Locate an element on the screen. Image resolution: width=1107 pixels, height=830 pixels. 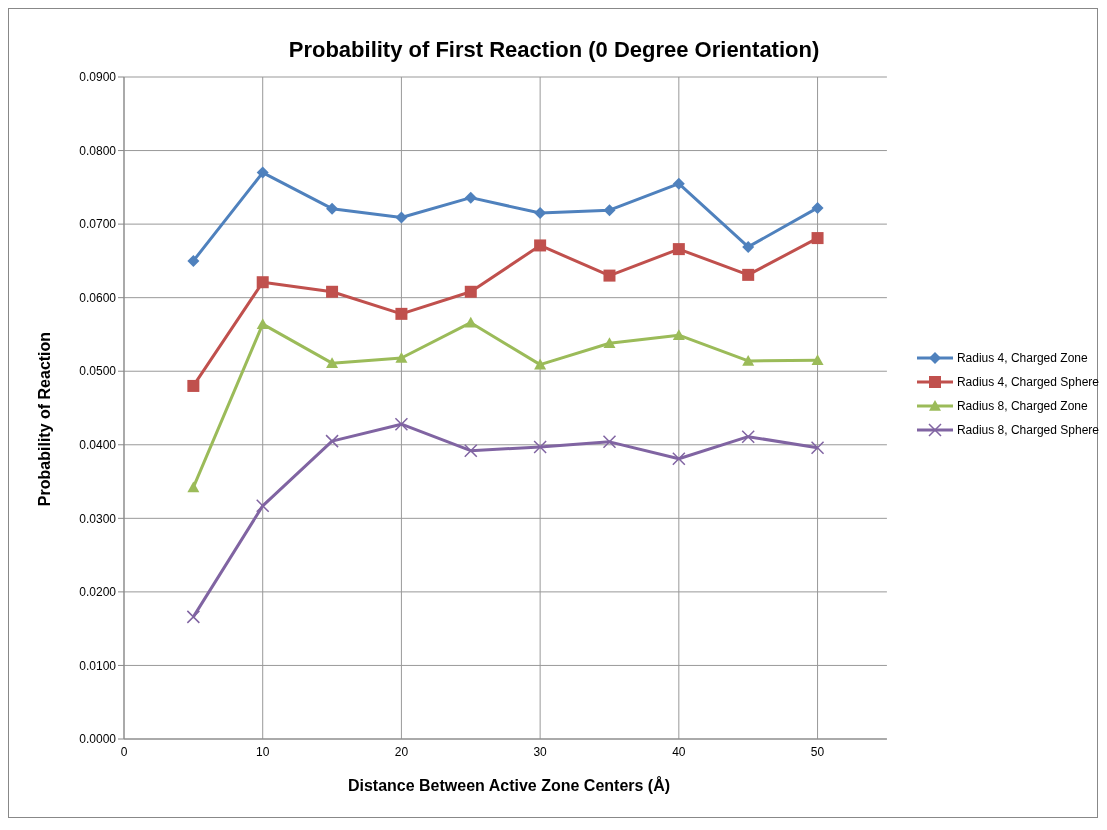
y-tick-label: 0.0300 is located at coordinates (98, 518).